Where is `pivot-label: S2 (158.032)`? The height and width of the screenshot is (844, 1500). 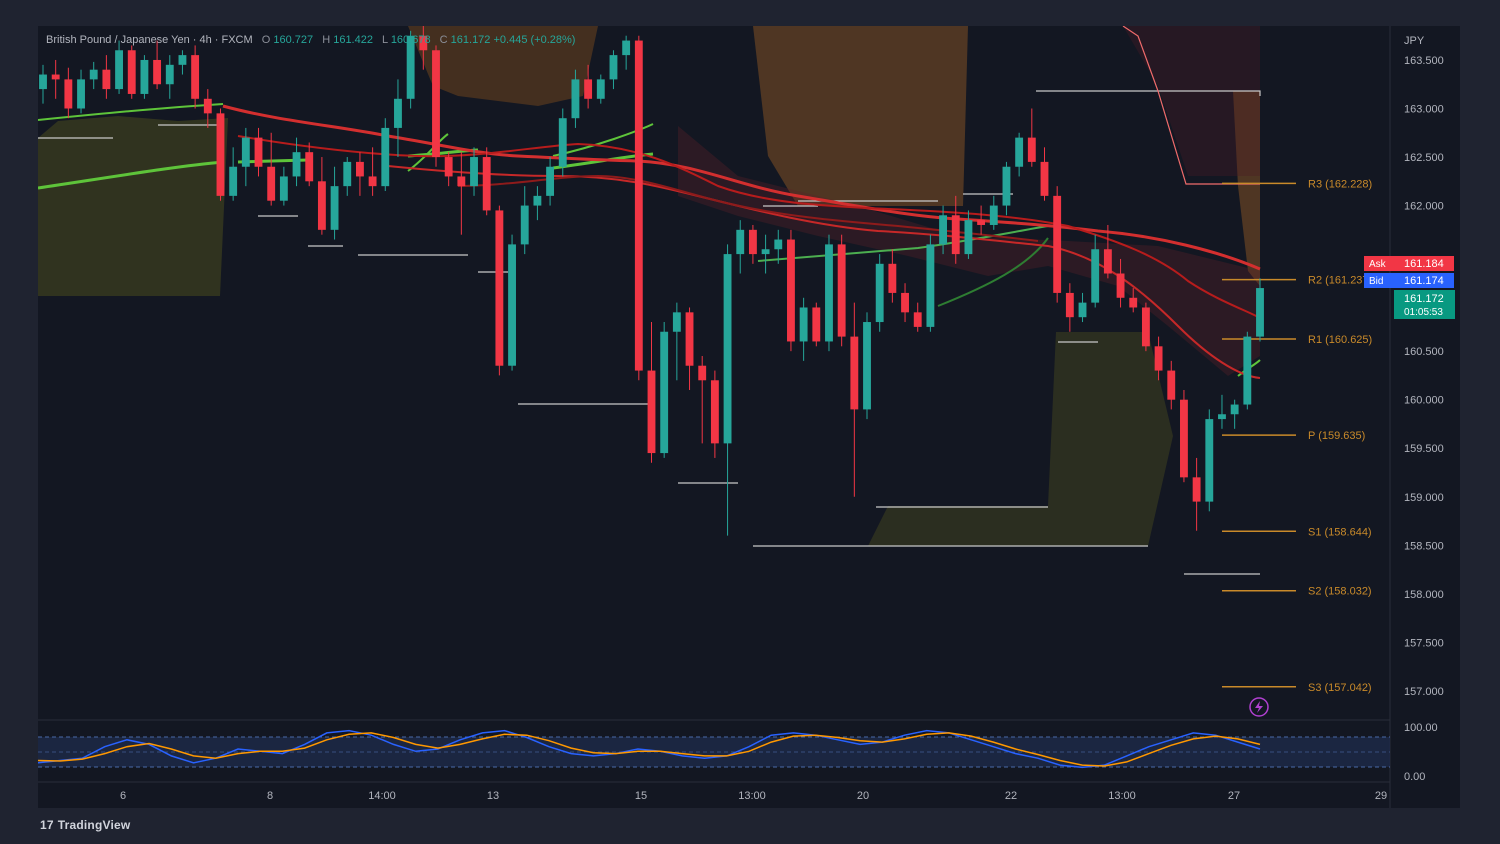
pivot-label: S2 (158.032) is located at coordinates (1340, 592).